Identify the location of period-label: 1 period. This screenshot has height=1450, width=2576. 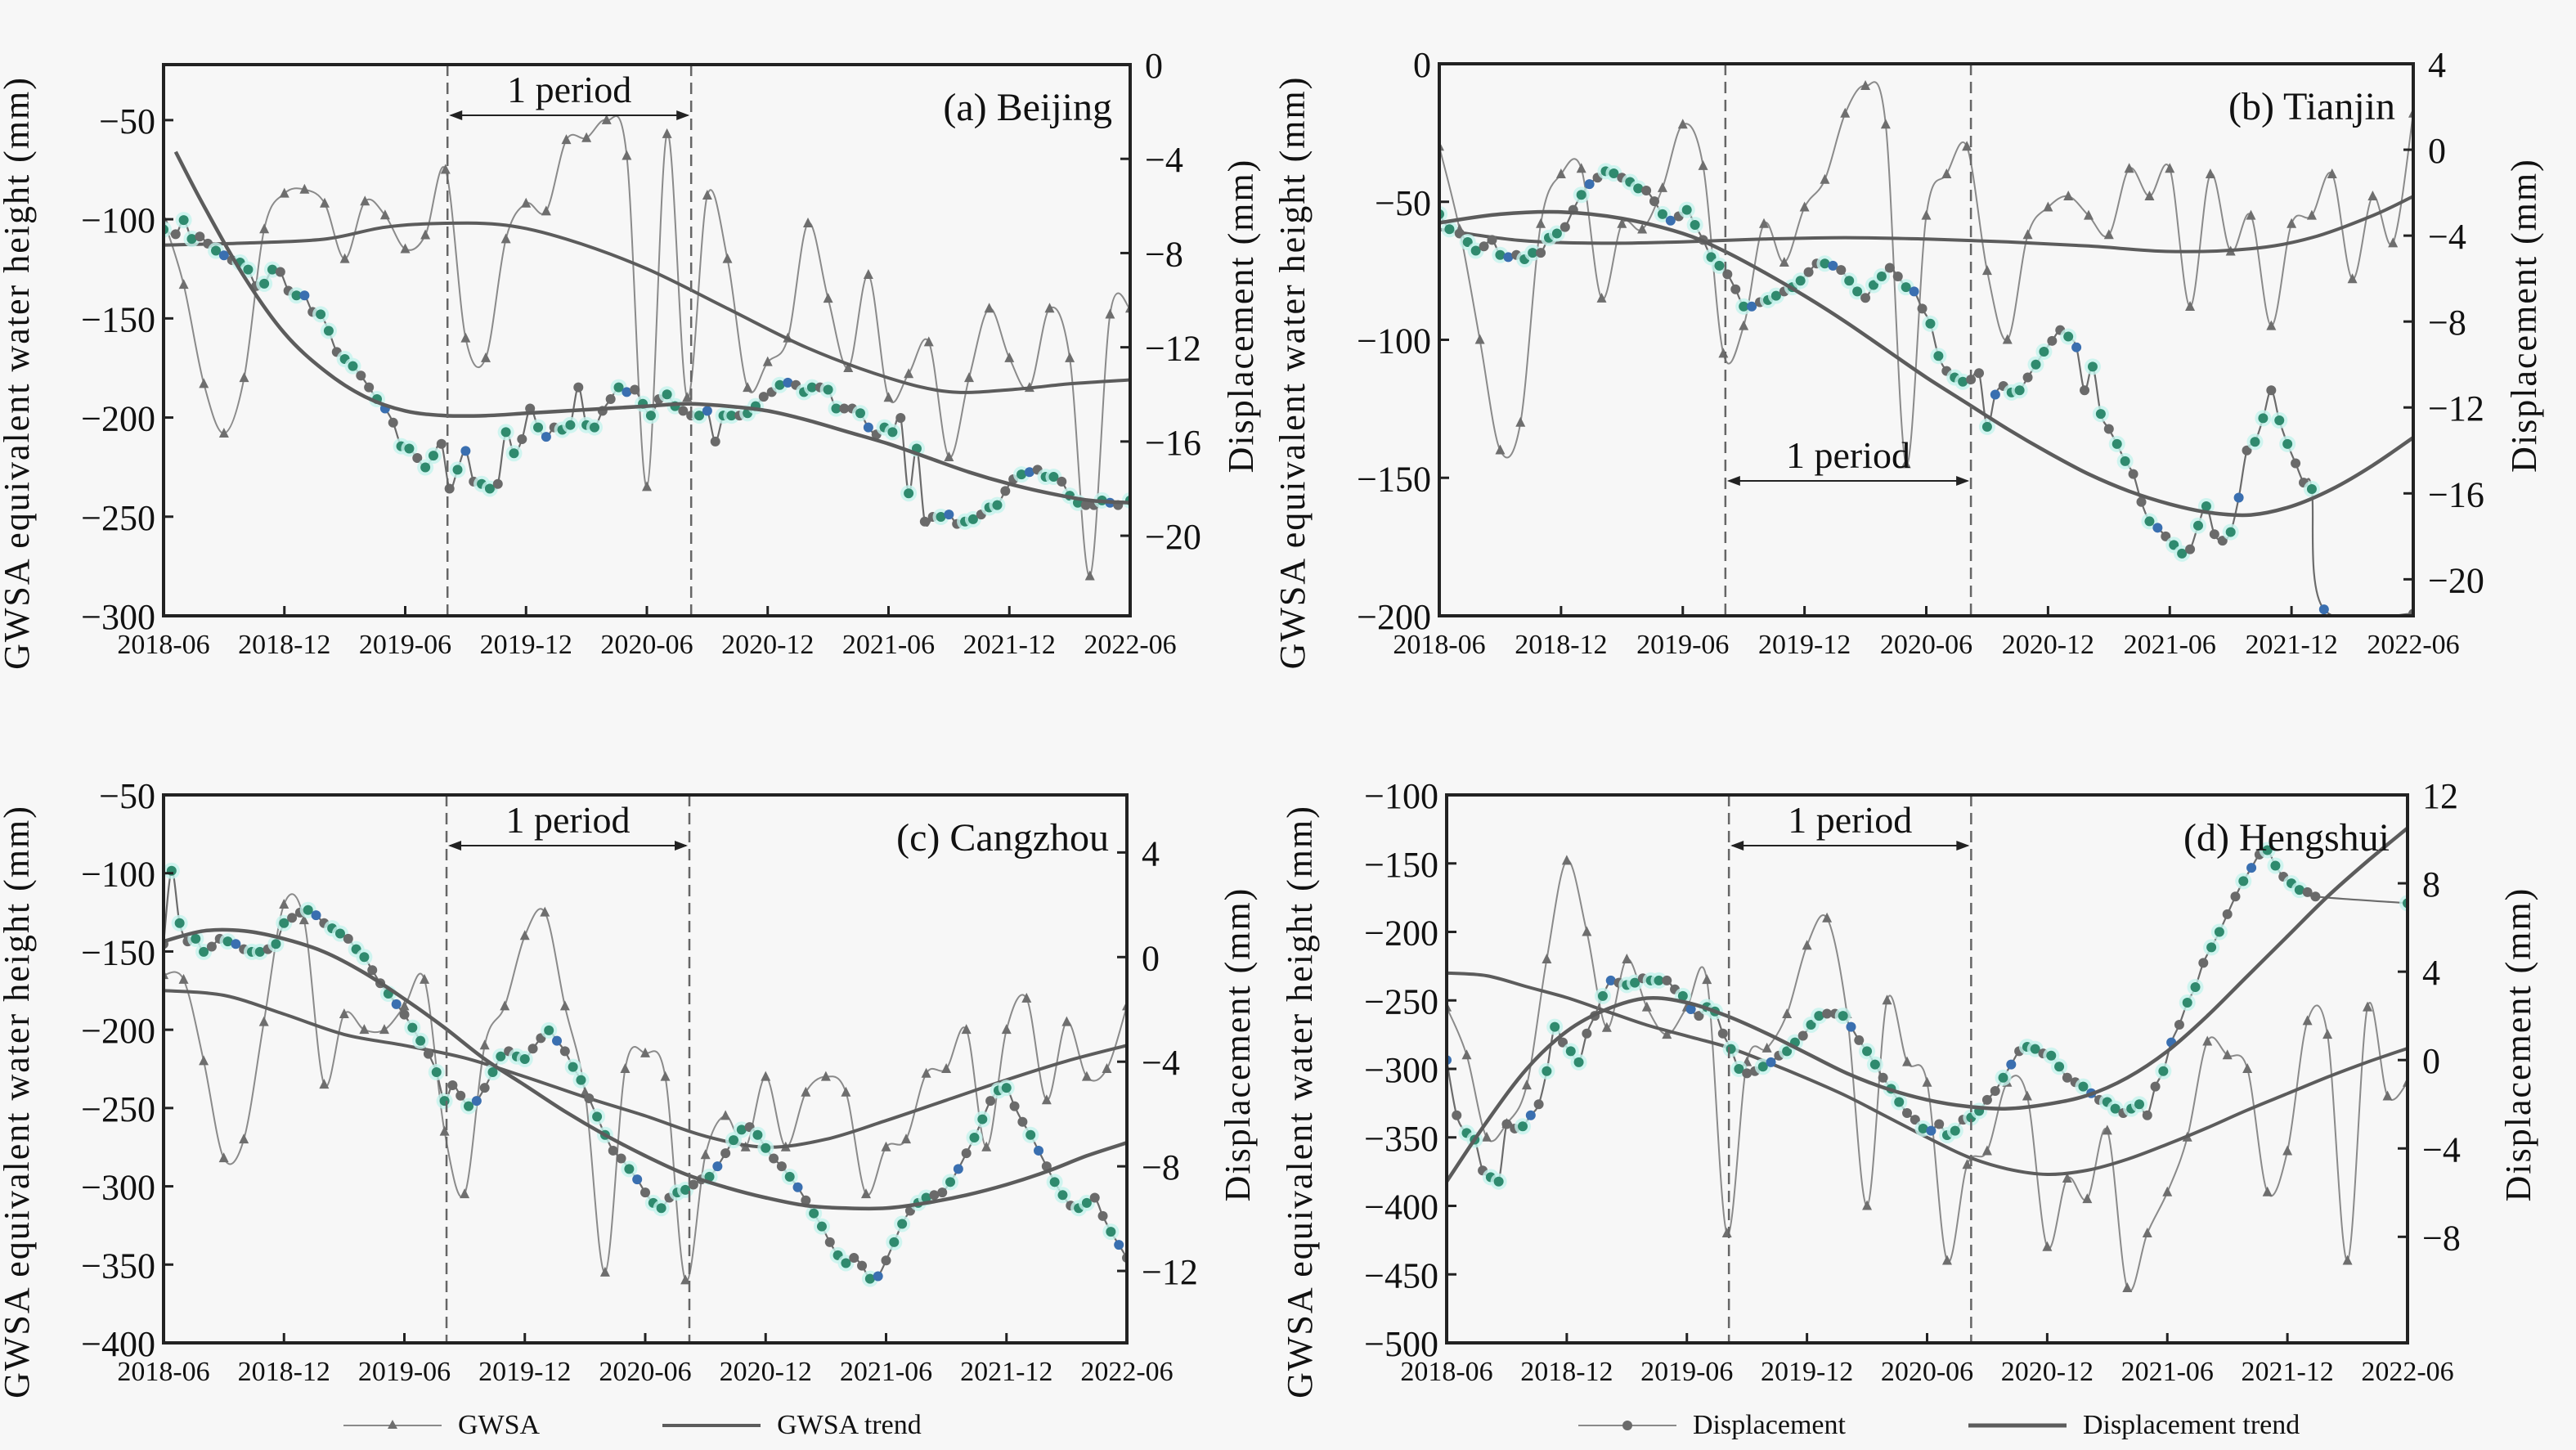
(1850, 820).